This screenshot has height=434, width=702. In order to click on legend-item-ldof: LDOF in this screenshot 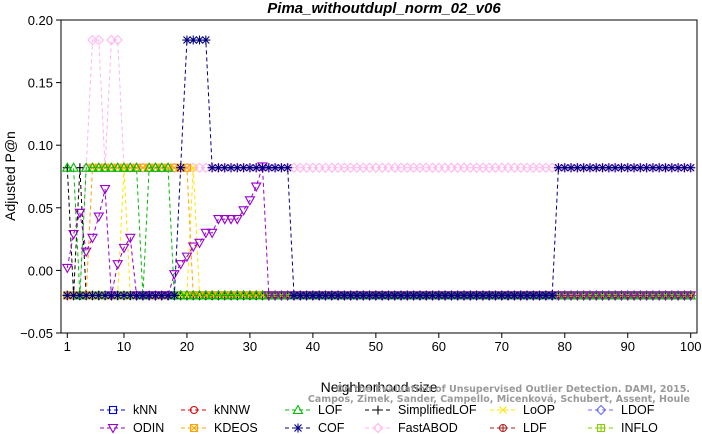, I will do `click(621, 410)`.